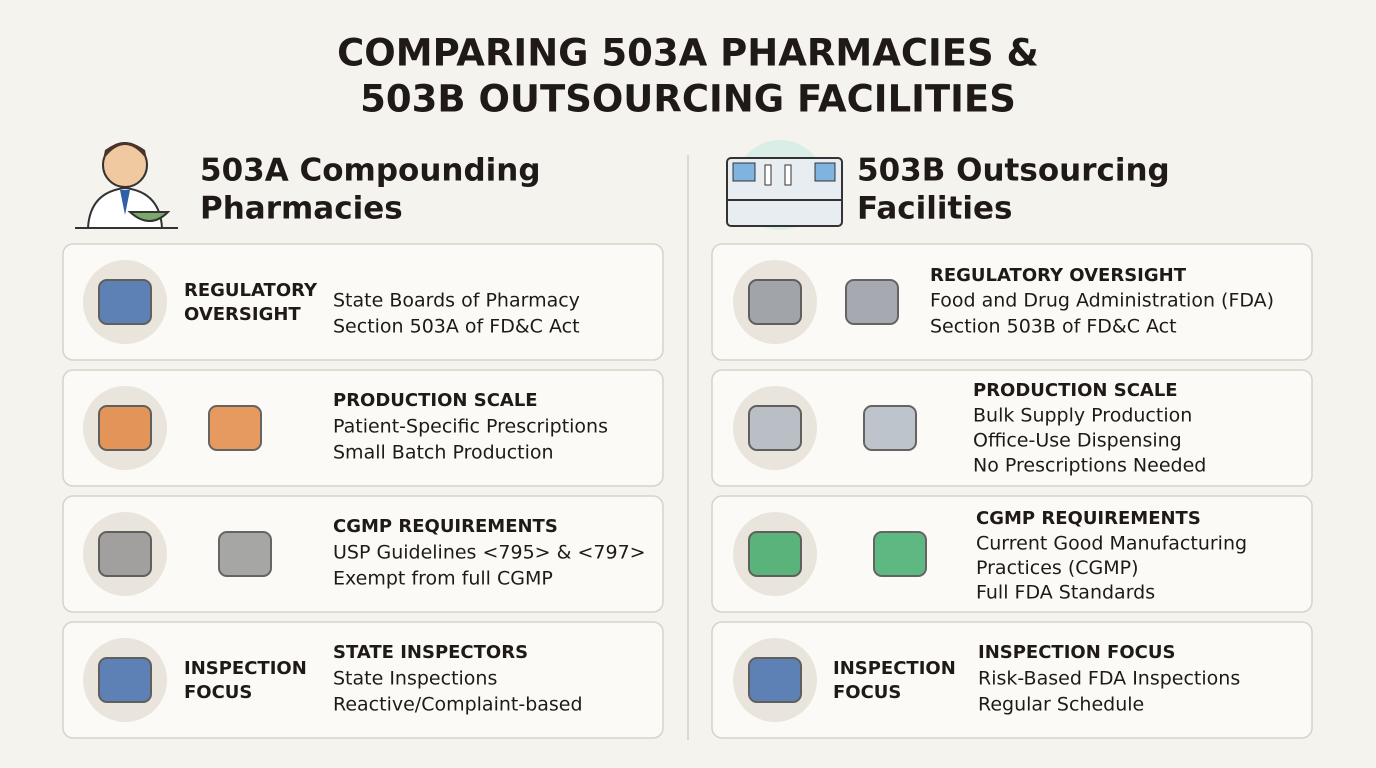 This screenshot has height=768, width=1376. I want to click on card-text: Regular Schedule, so click(1061, 705).